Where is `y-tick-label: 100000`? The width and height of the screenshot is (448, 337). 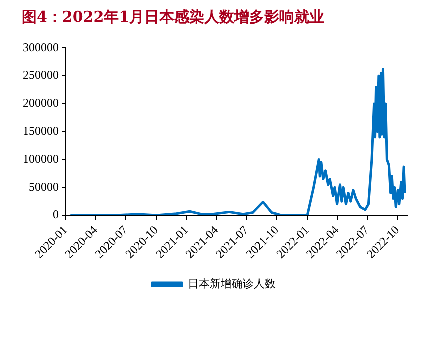 y-tick-label: 100000 is located at coordinates (41, 159).